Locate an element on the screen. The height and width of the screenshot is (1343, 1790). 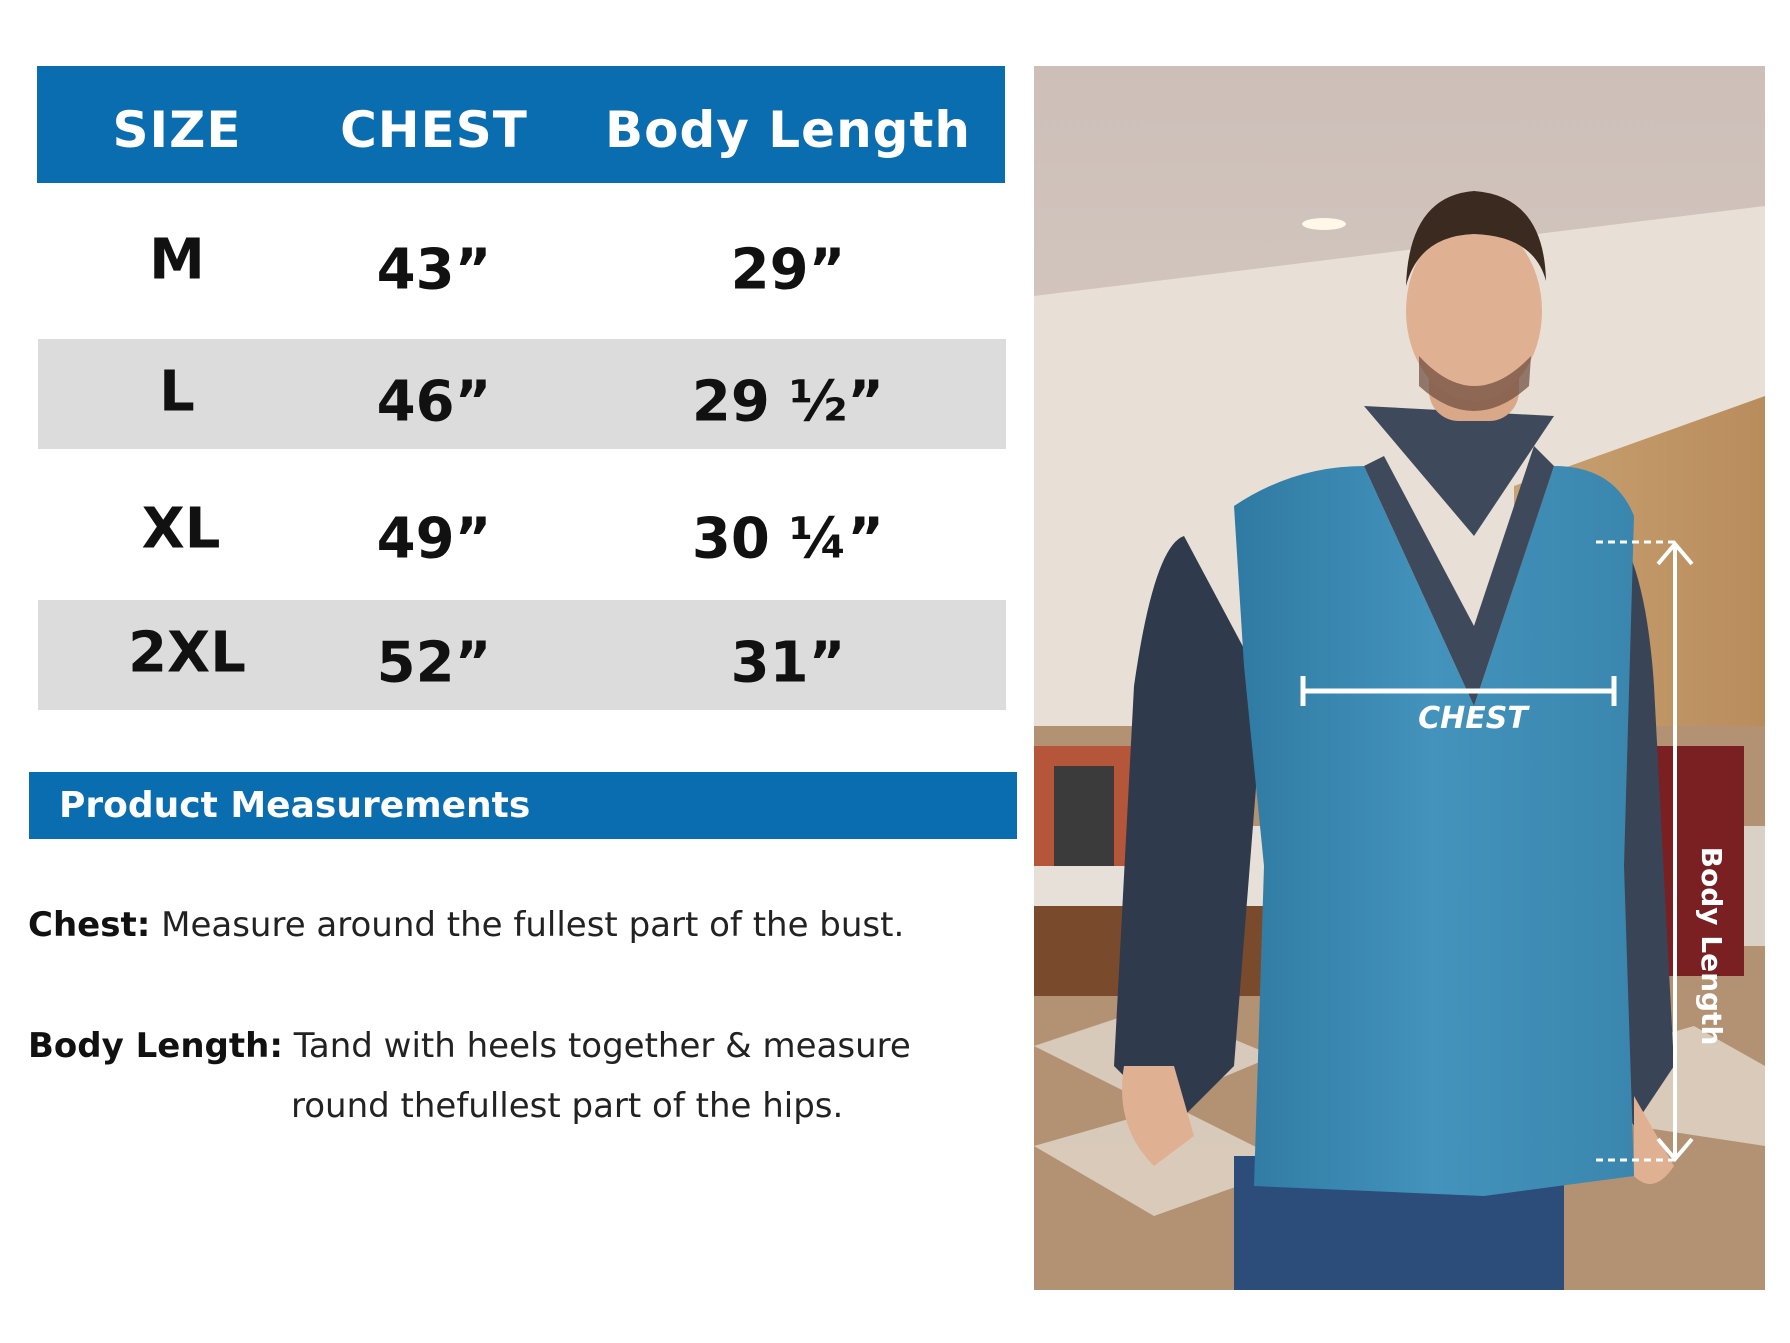
body-length-label: Body Length: is located at coordinates (155, 1046).